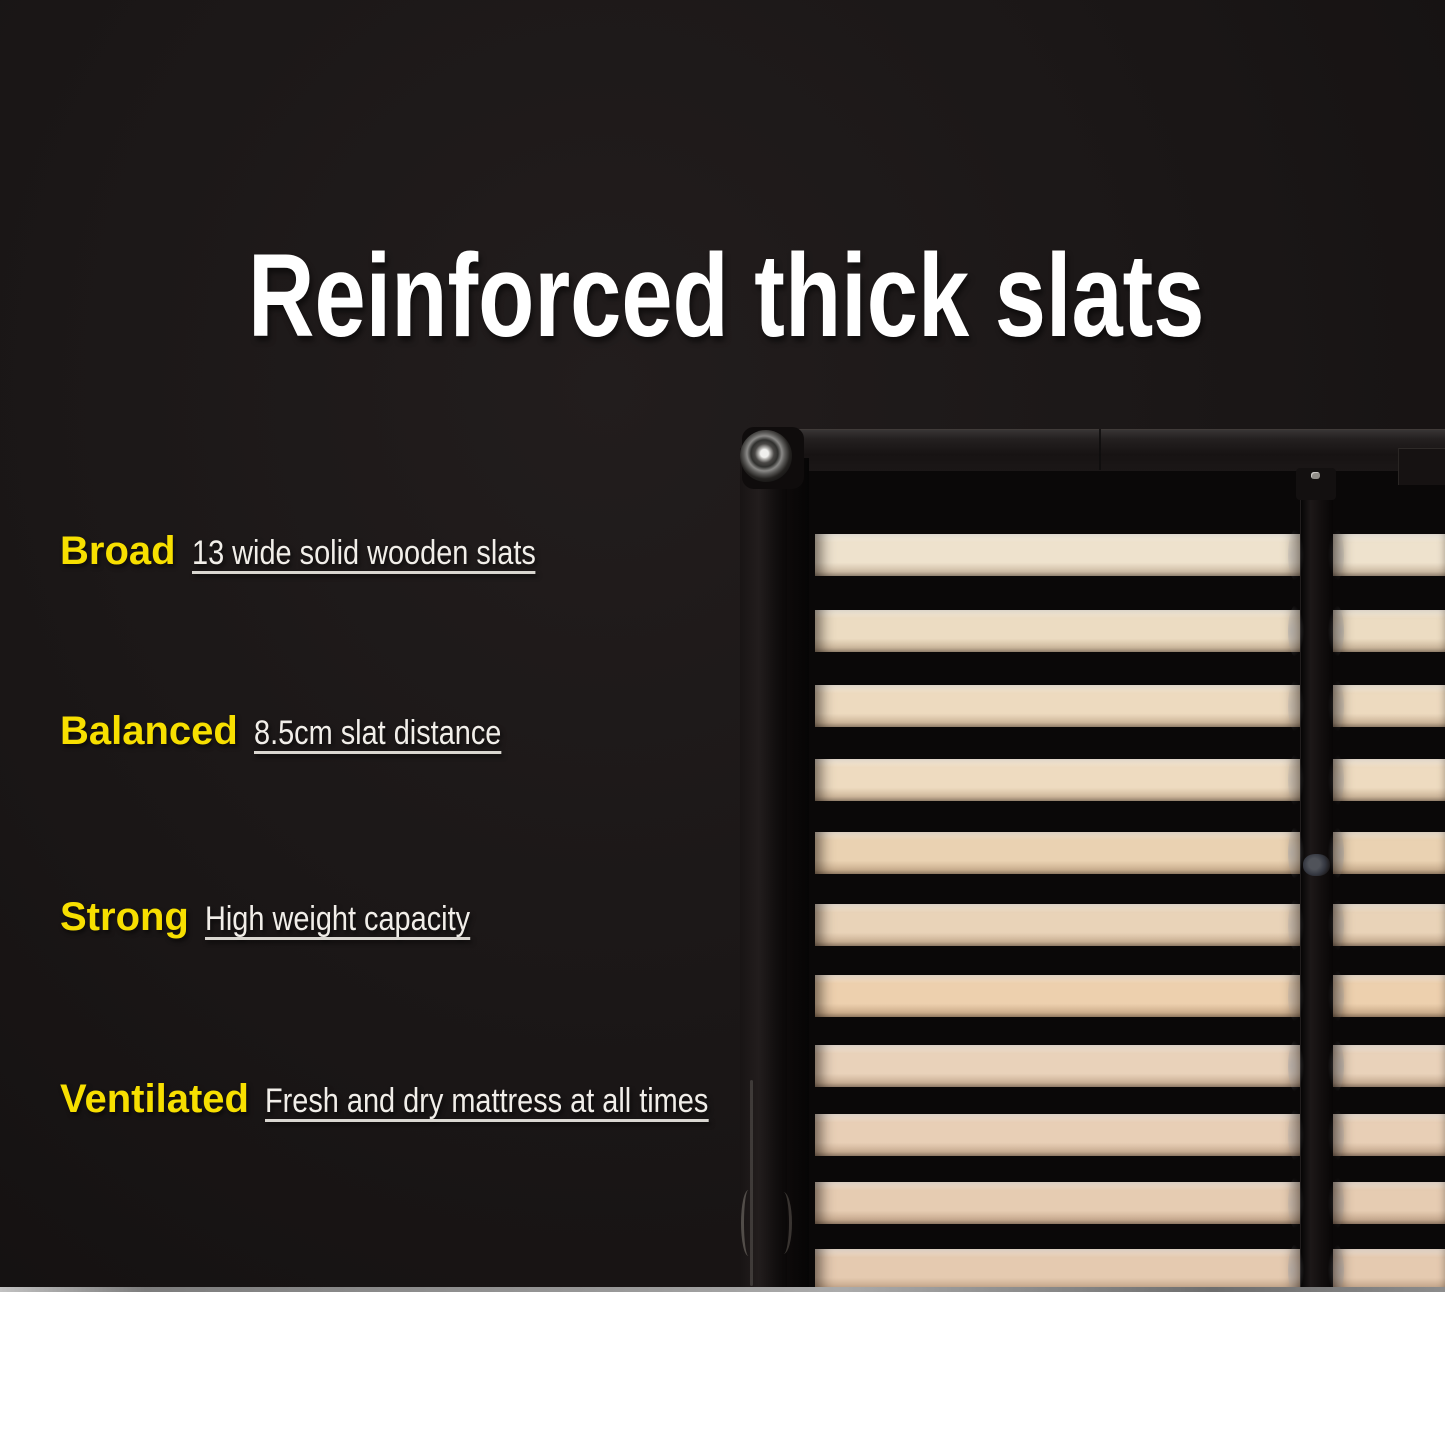  I want to click on hinge-highlight-left, so click(748, 1223).